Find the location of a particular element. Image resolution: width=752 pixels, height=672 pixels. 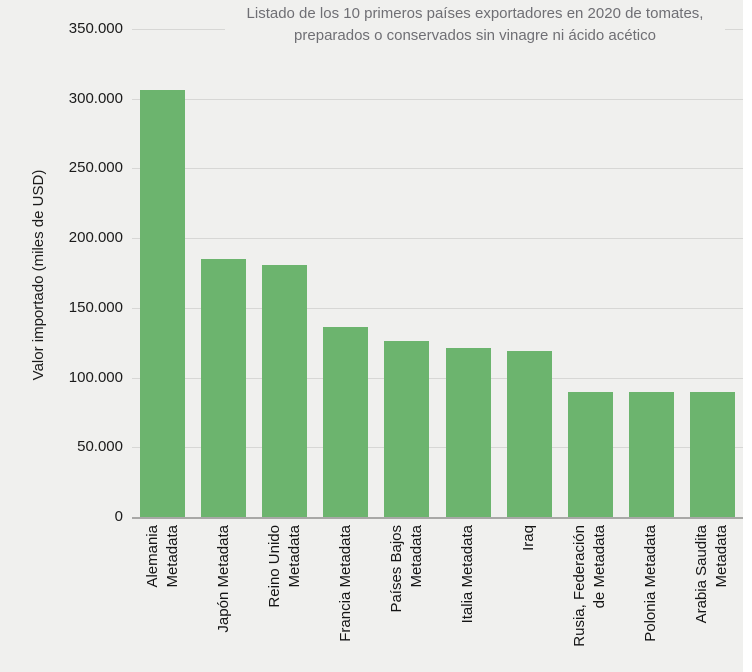

gridline-250.000 is located at coordinates (437, 168).